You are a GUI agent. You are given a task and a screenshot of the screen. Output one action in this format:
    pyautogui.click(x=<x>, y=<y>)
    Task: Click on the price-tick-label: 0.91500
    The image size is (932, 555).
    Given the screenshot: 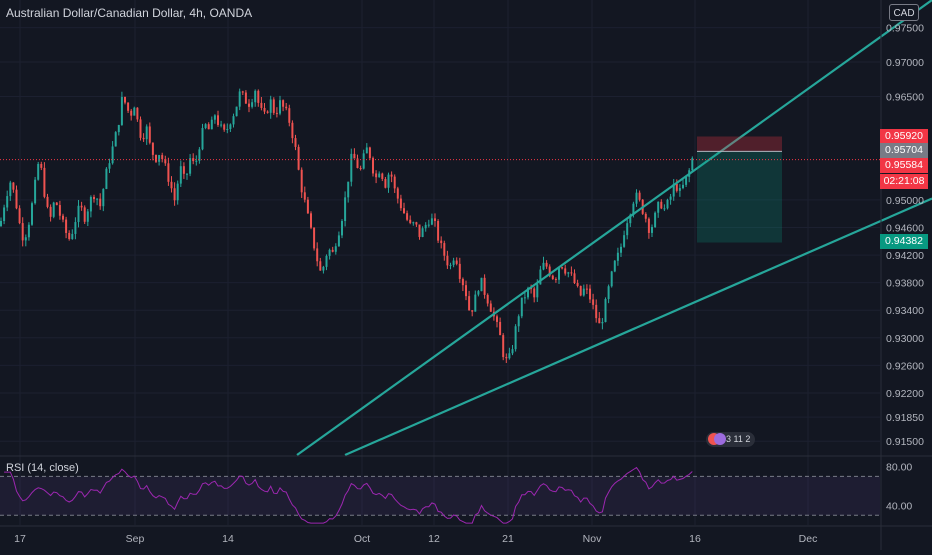 What is the action you would take?
    pyautogui.click(x=905, y=442)
    